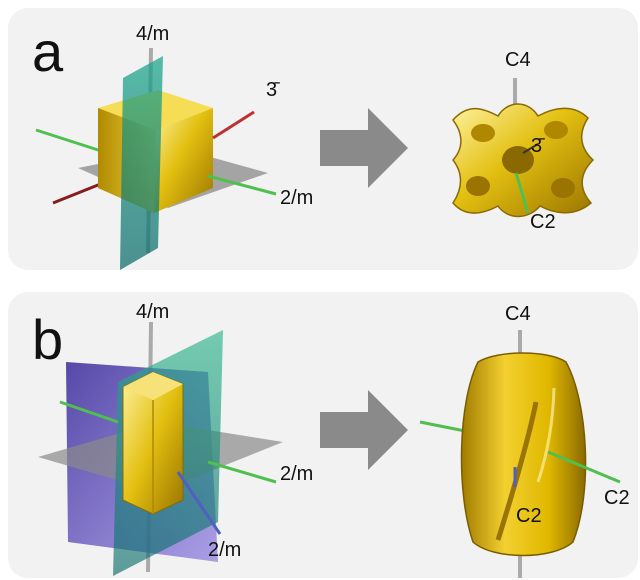 Image resolution: width=640 pixels, height=580 pixels. I want to click on crystal-a-left, so click(156, 158).